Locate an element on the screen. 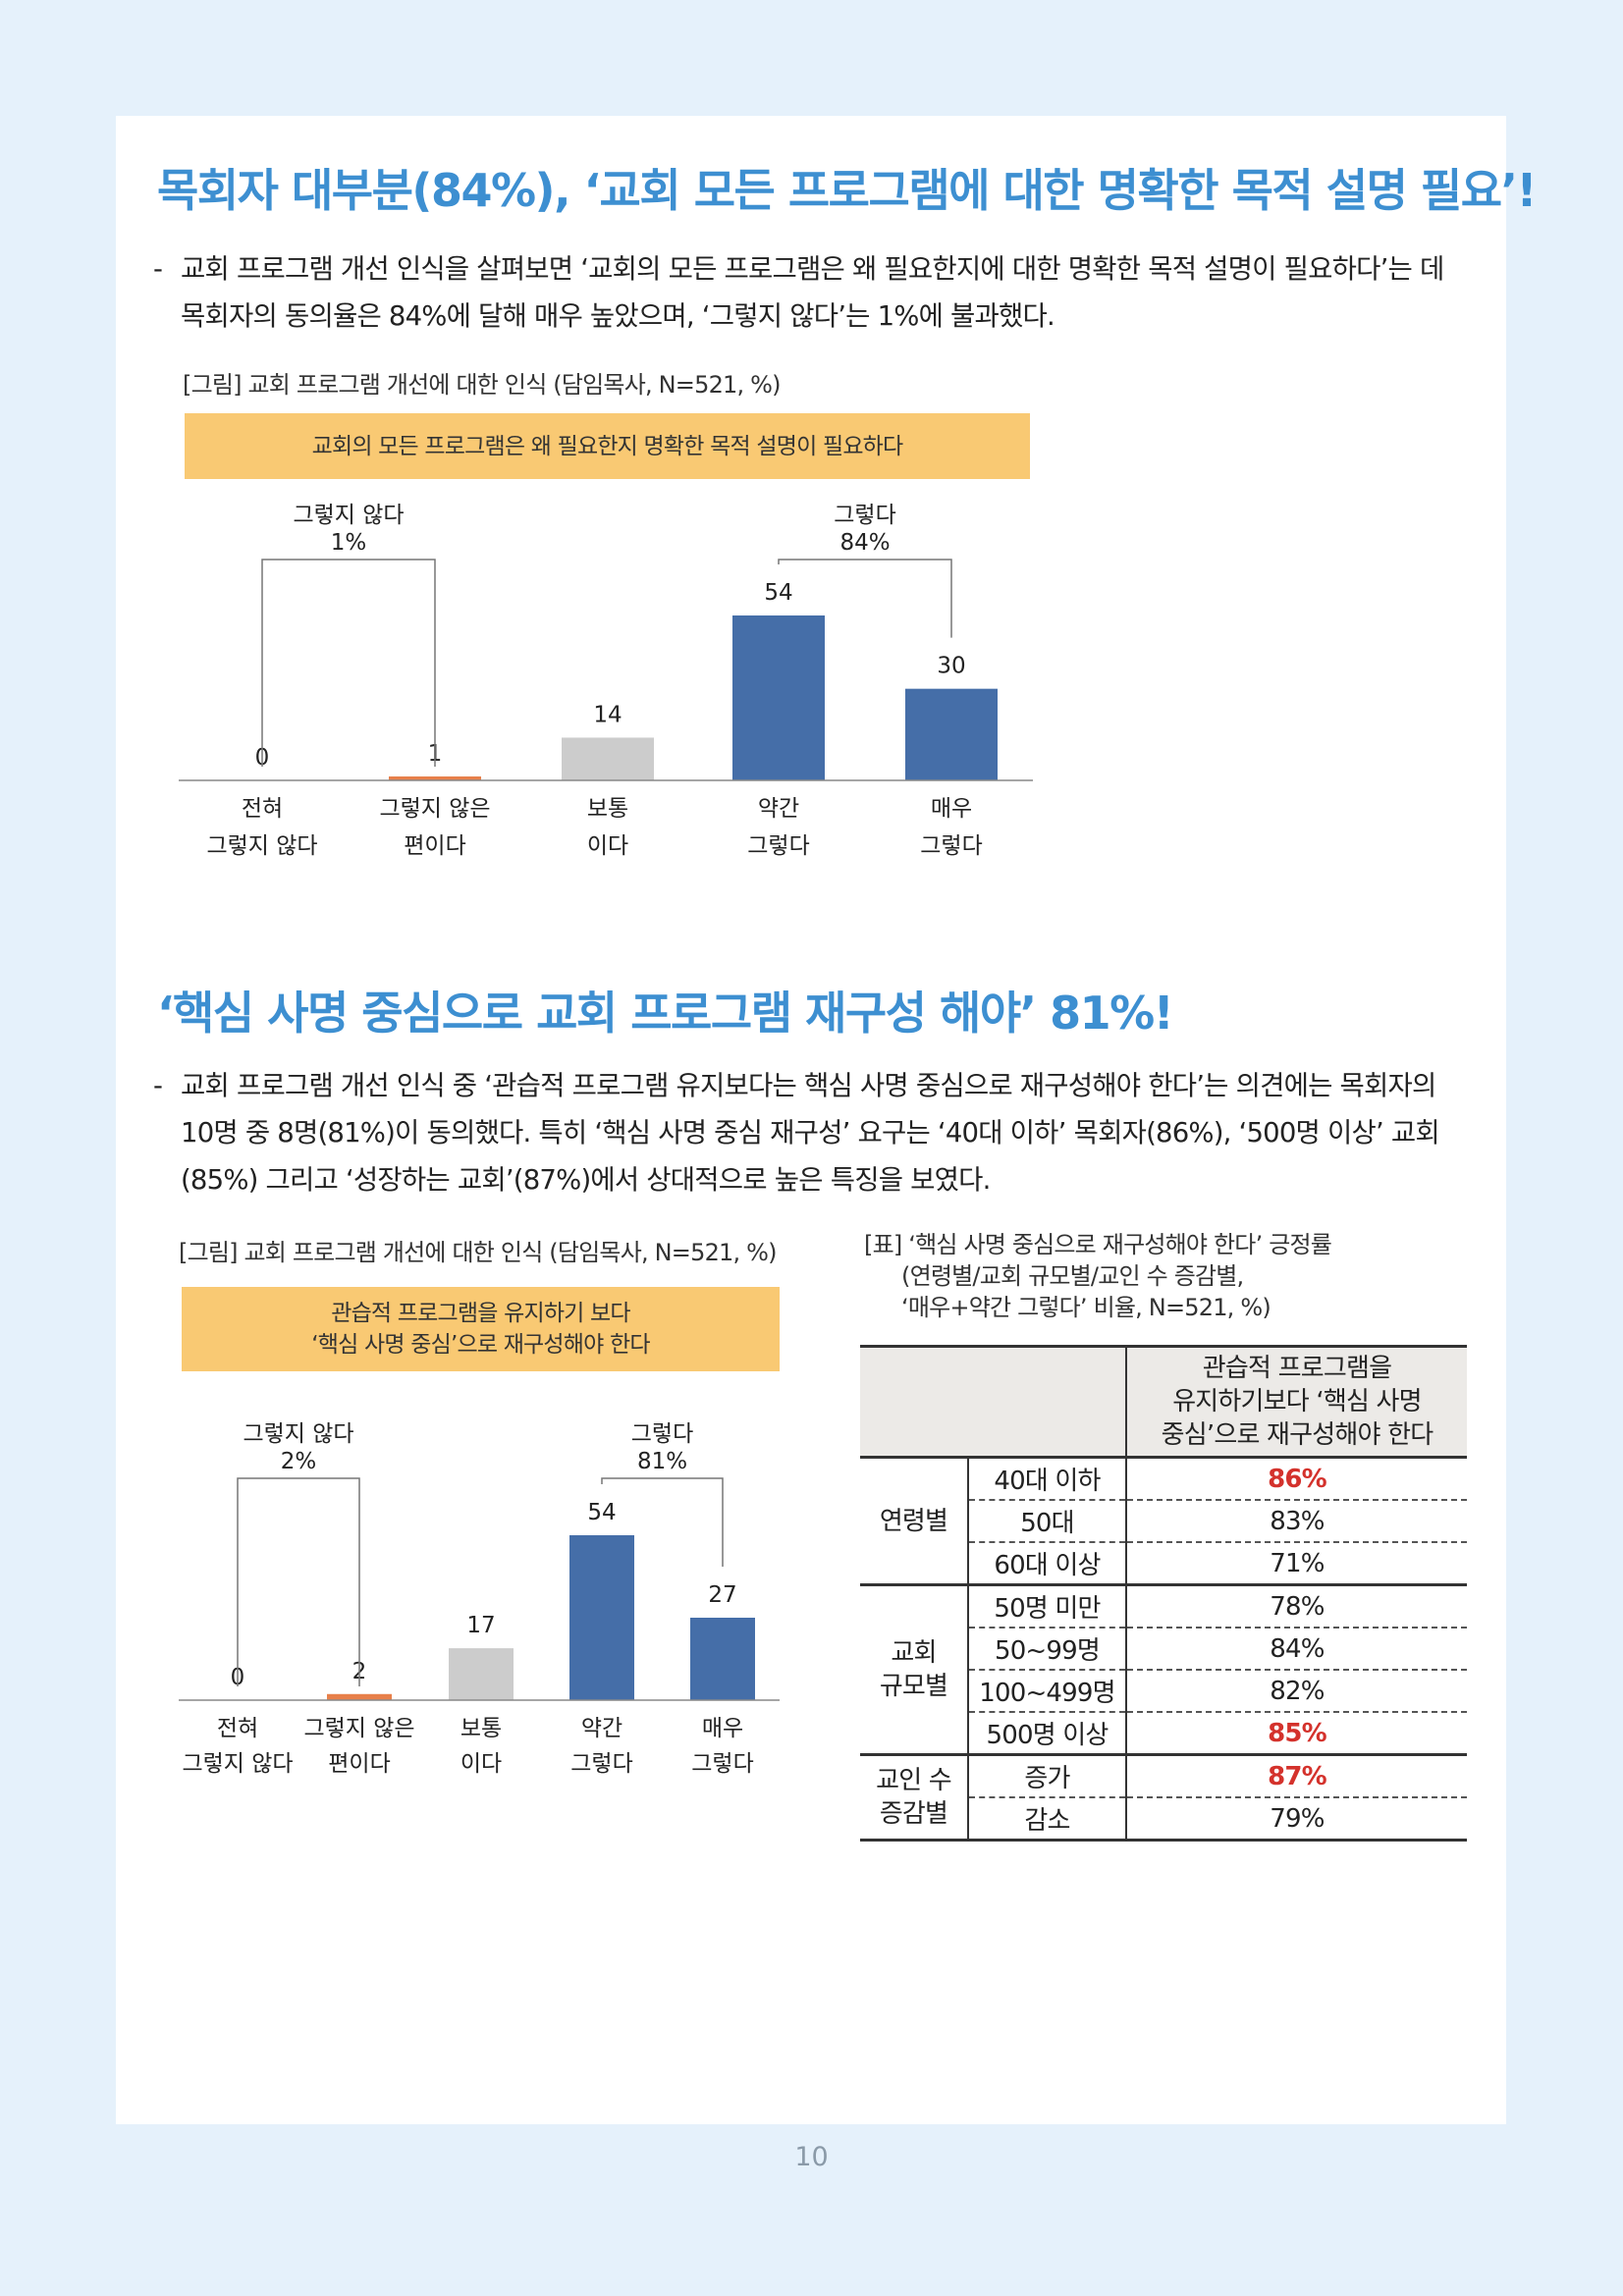  banner-line: ‘핵심 사명 중심’으로 재구성해야 한다 is located at coordinates (480, 1345).